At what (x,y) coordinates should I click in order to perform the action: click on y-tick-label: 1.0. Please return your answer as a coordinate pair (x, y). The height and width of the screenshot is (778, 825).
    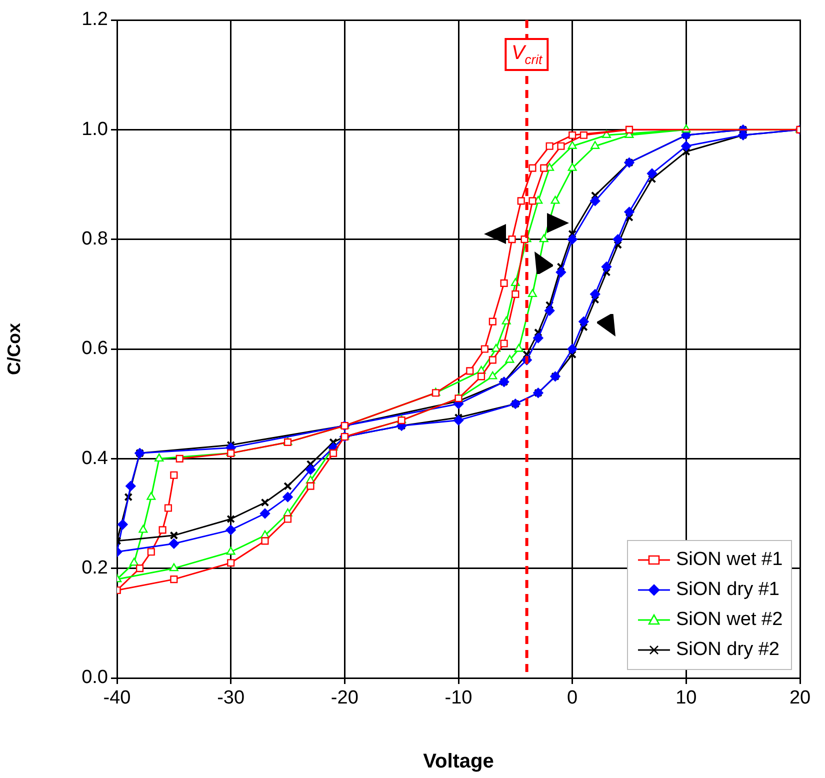
    Looking at the image, I should click on (95, 129).